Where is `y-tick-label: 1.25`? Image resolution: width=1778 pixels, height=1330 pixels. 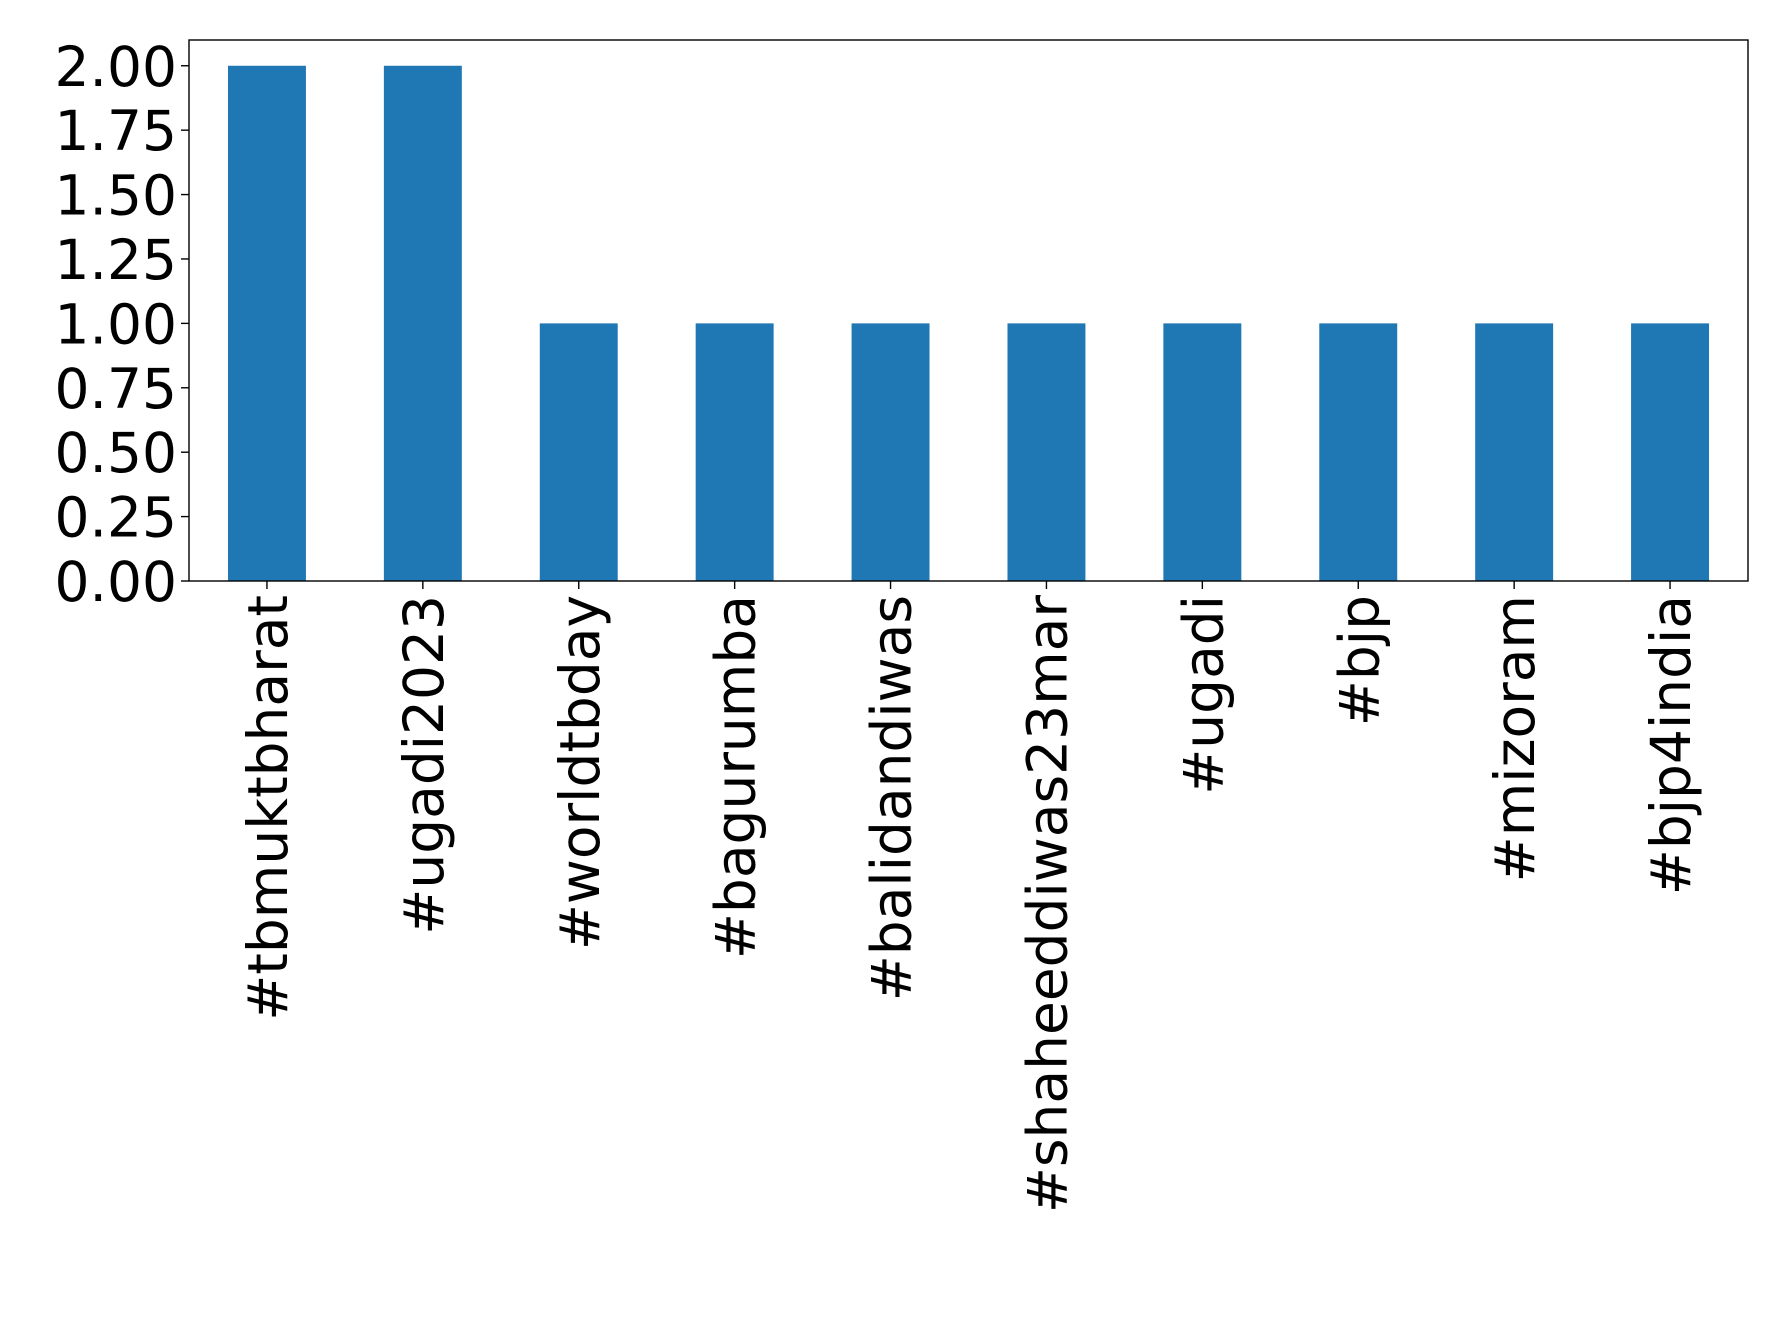 y-tick-label: 1.25 is located at coordinates (116, 260).